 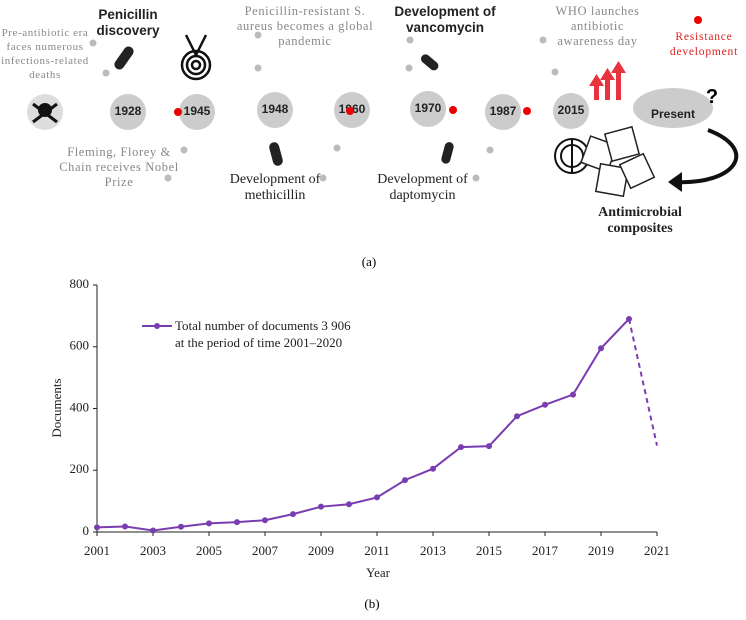 I want to click on annotation: Antimicrobial composites, so click(x=640, y=220).